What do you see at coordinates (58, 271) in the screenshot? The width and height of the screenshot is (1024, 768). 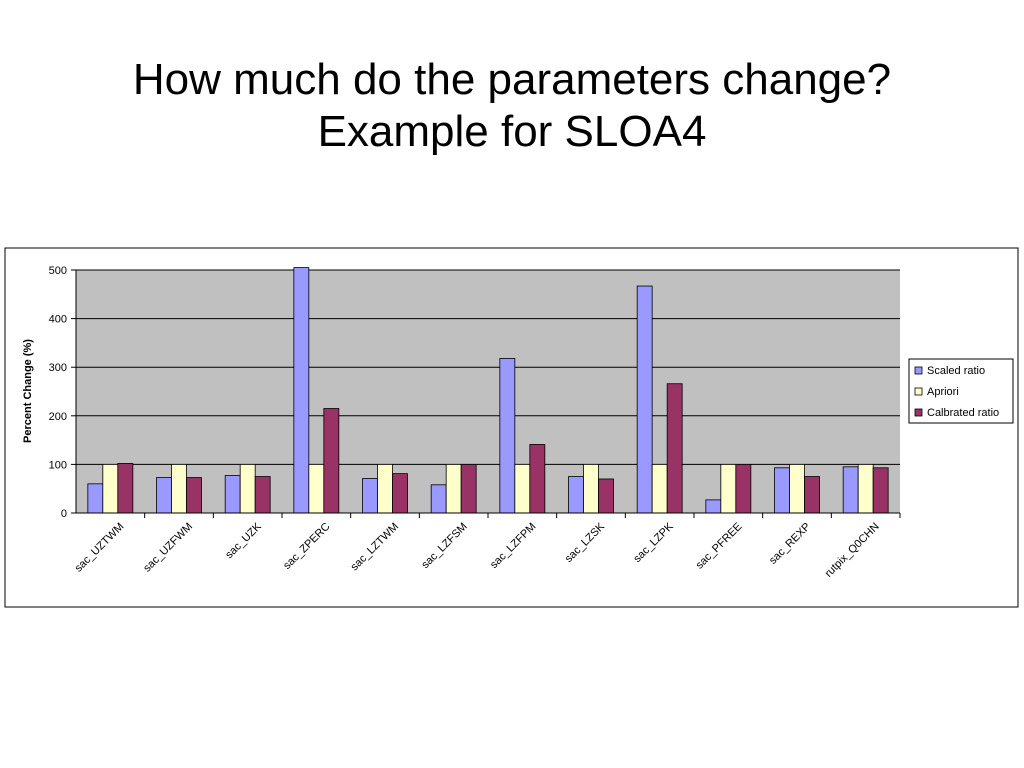 I see `y-tick-label: 500` at bounding box center [58, 271].